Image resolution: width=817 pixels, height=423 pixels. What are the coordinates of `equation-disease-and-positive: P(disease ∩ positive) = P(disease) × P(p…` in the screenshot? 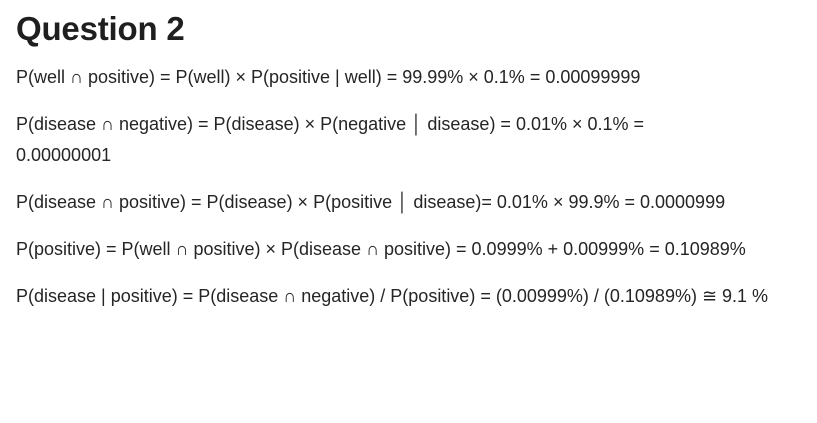 It's located at (371, 202).